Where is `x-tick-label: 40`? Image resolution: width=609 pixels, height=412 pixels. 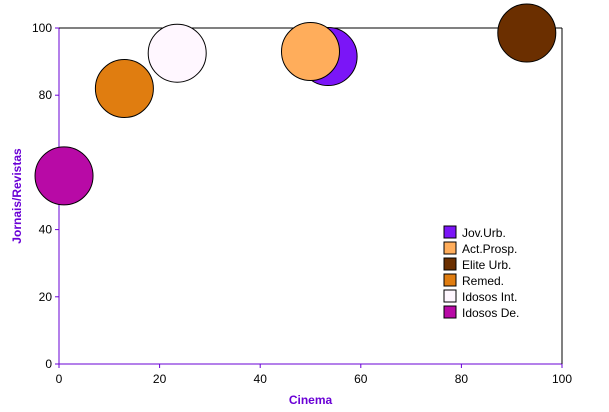 x-tick-label: 40 is located at coordinates (261, 379).